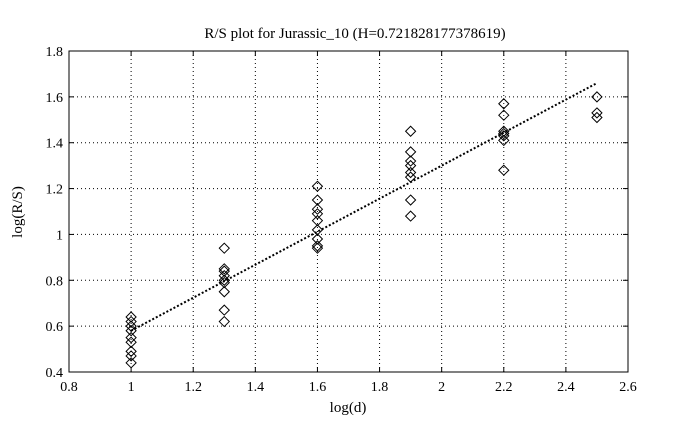 The image size is (686, 430). I want to click on x-tick-label: 1.6, so click(318, 387).